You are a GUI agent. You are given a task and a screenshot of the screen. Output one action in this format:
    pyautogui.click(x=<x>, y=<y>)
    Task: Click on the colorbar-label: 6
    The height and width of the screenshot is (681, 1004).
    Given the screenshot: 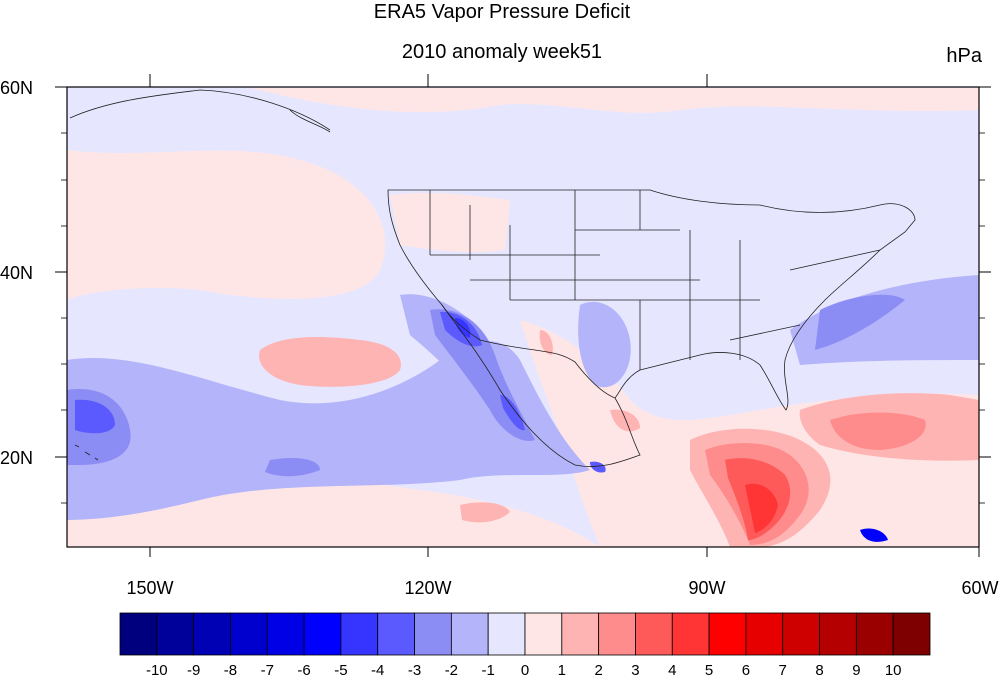 What is the action you would take?
    pyautogui.click(x=746, y=670)
    